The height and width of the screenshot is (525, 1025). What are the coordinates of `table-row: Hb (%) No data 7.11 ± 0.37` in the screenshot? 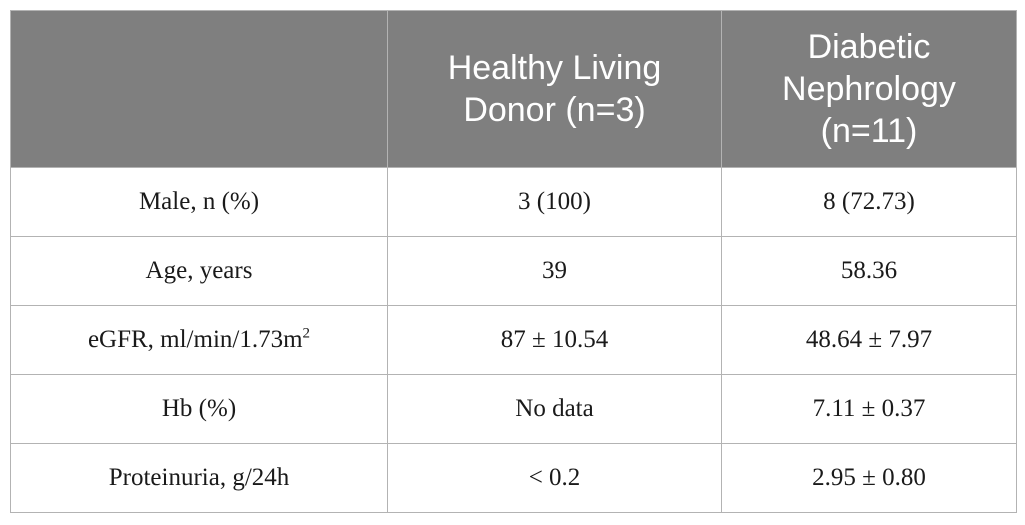 It's located at (513, 409).